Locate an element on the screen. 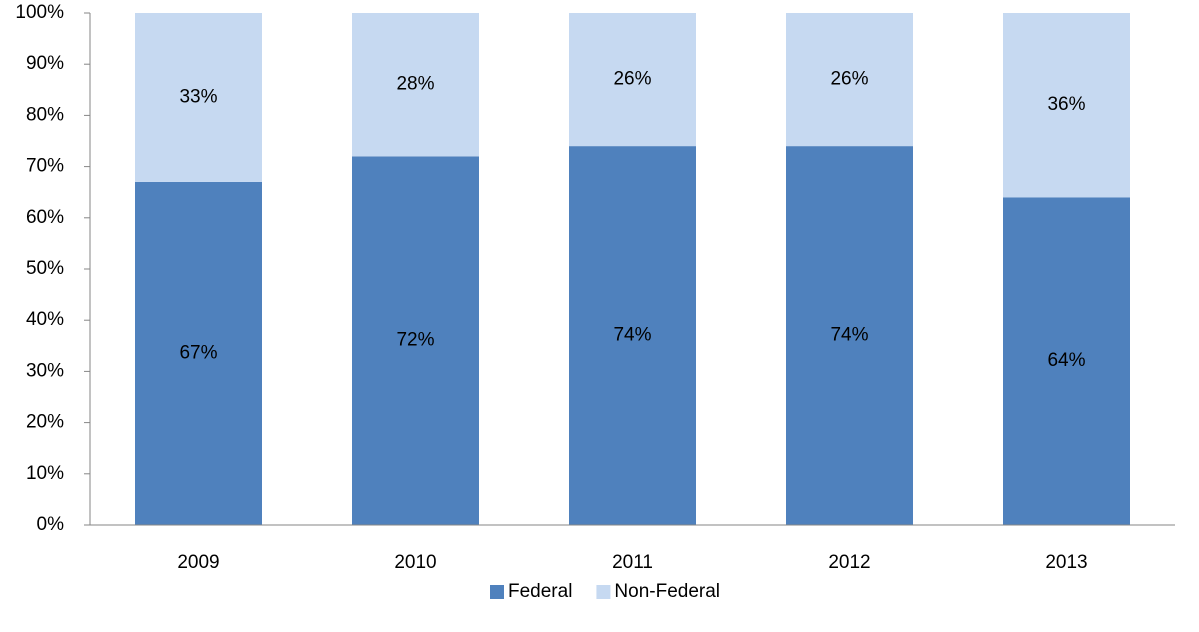  x-tick-label: 2013 is located at coordinates (1066, 562).